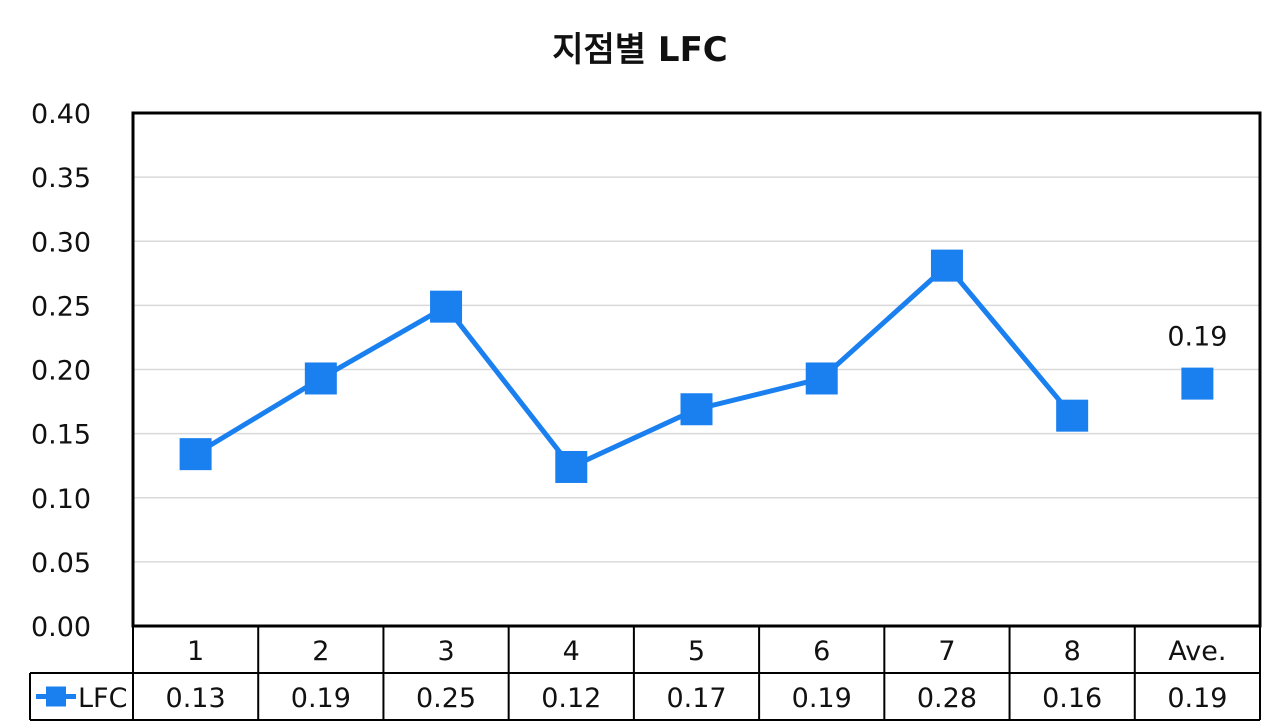  What do you see at coordinates (1197, 651) in the screenshot?
I see `category-label: Ave.` at bounding box center [1197, 651].